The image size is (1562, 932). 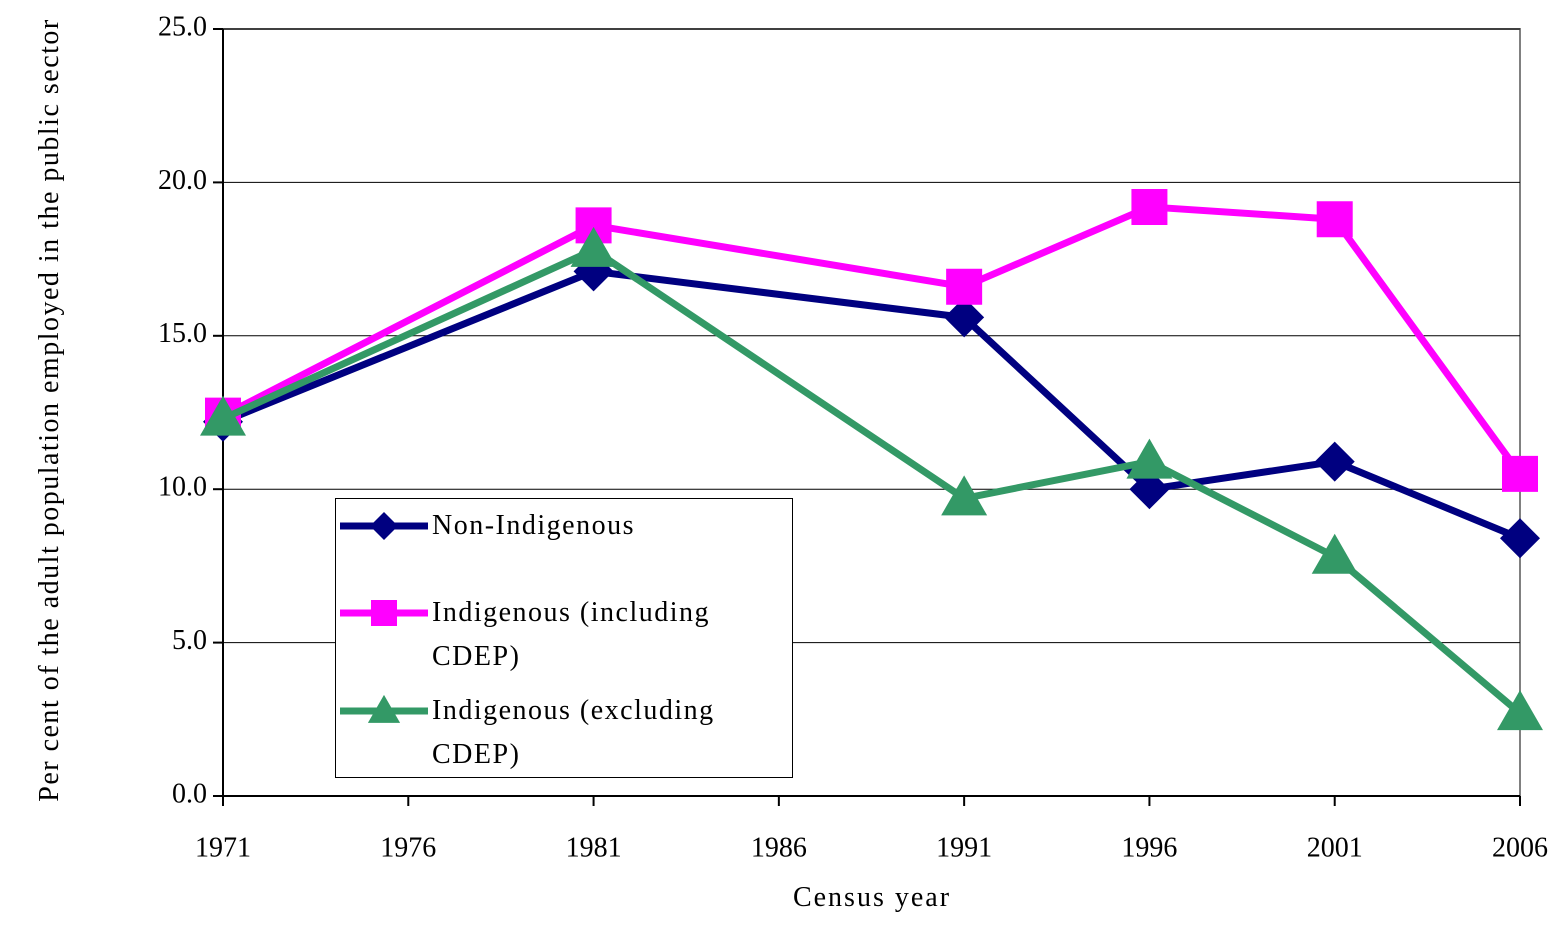 What do you see at coordinates (571, 634) in the screenshot?
I see `legend-label: Indigenous (including CDEP)` at bounding box center [571, 634].